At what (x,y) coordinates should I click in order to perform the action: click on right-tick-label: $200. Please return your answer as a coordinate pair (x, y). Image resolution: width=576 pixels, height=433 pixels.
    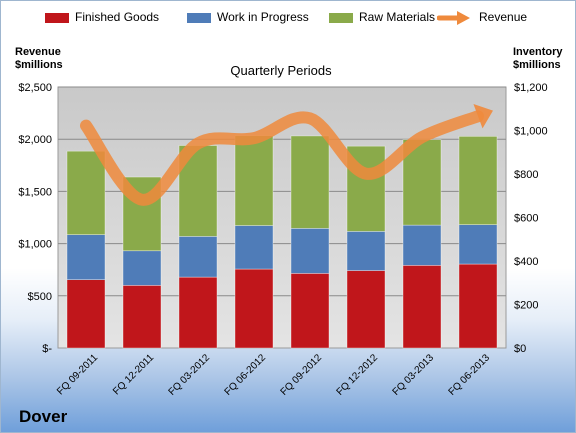
    Looking at the image, I should click on (526, 306).